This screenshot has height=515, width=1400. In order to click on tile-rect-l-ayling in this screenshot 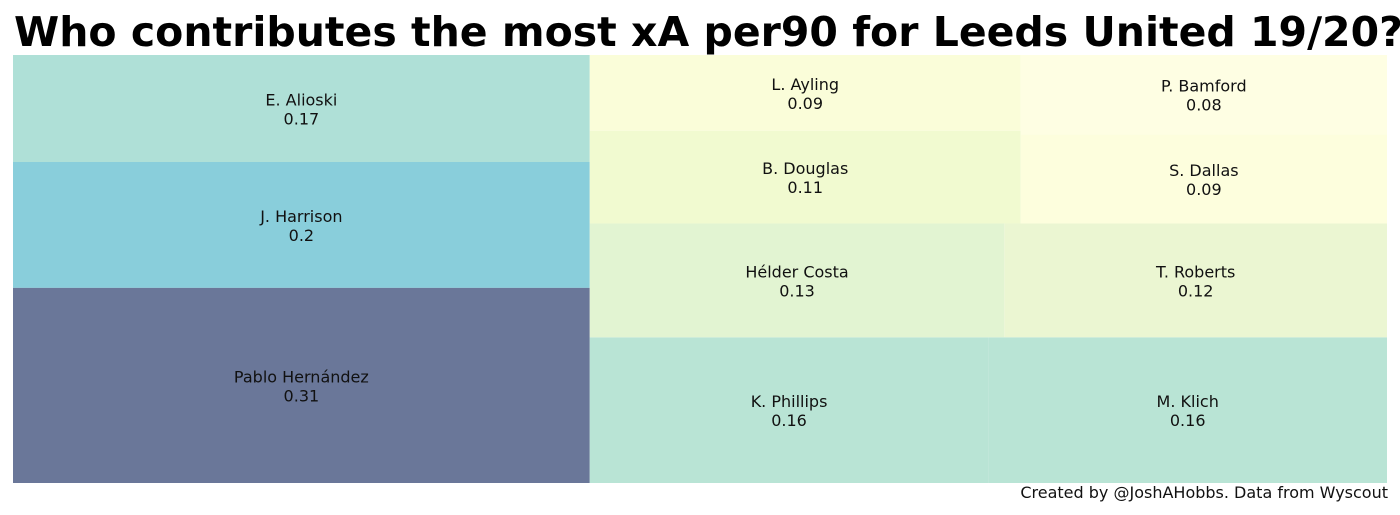, I will do `click(805, 93)`.